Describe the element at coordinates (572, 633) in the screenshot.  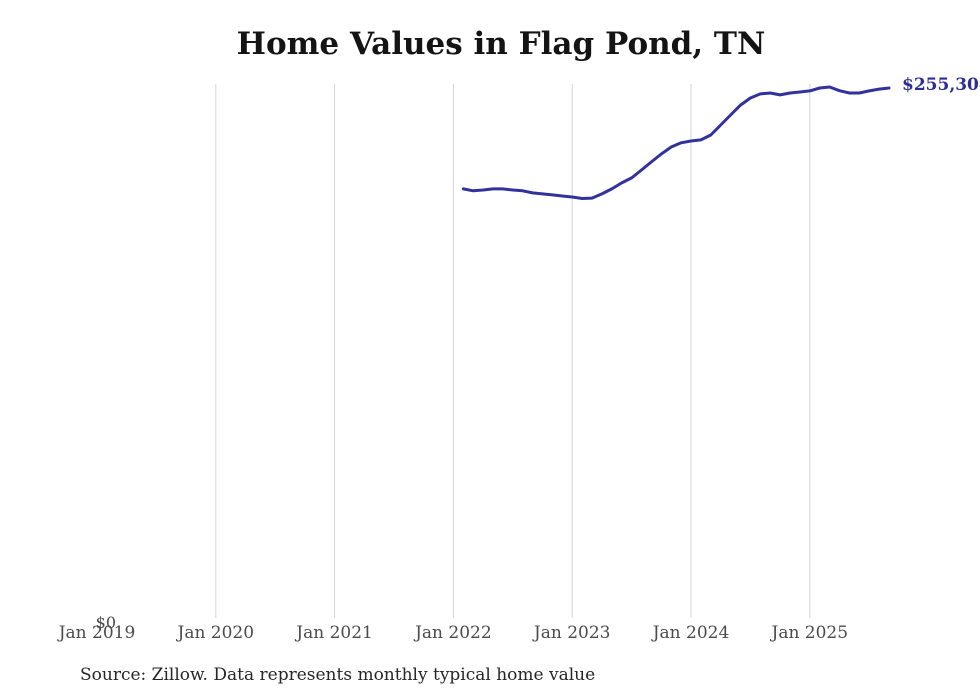
I see `x-axis-tick-label-2023: Jan 2023` at that location.